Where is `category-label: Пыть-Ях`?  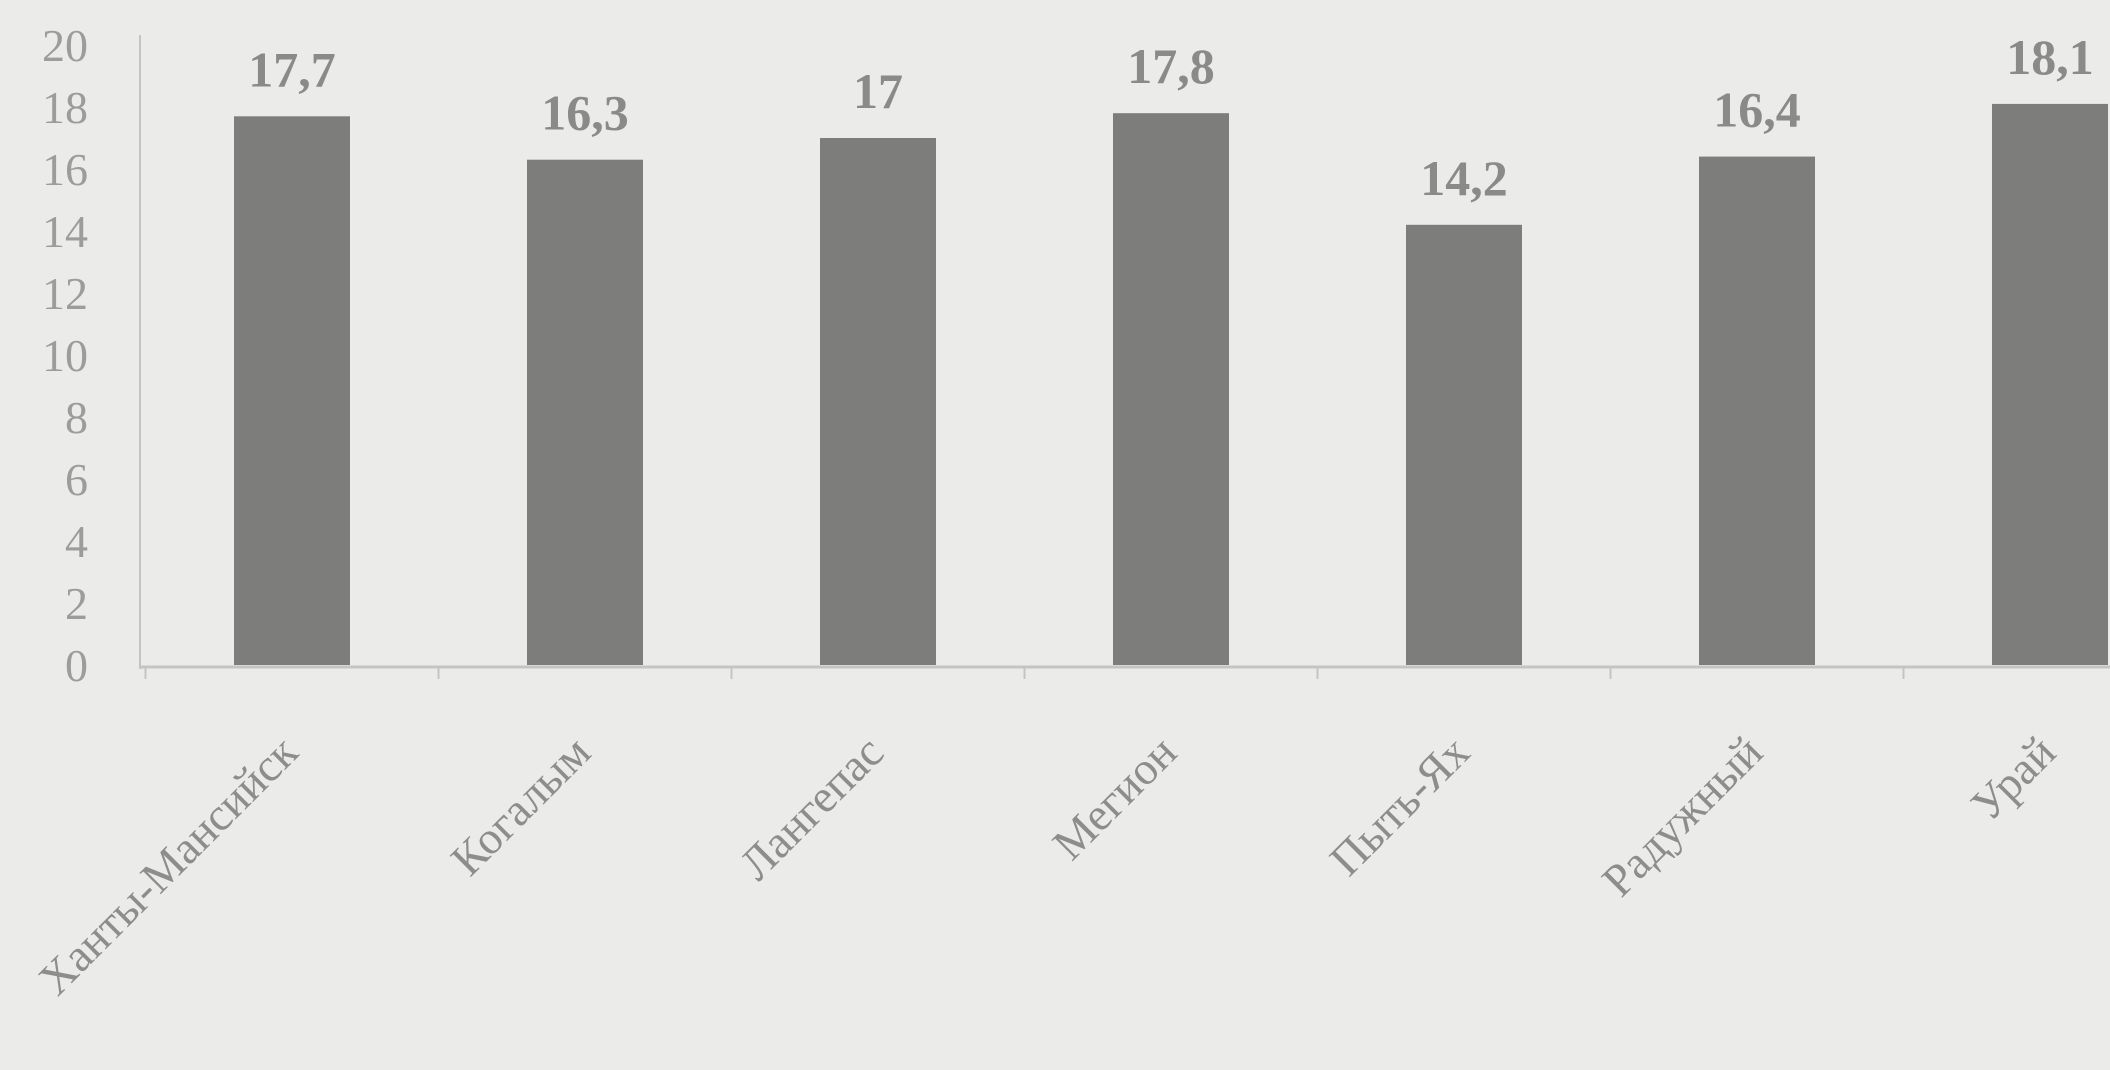 category-label: Пыть-Ях is located at coordinates (1399, 805).